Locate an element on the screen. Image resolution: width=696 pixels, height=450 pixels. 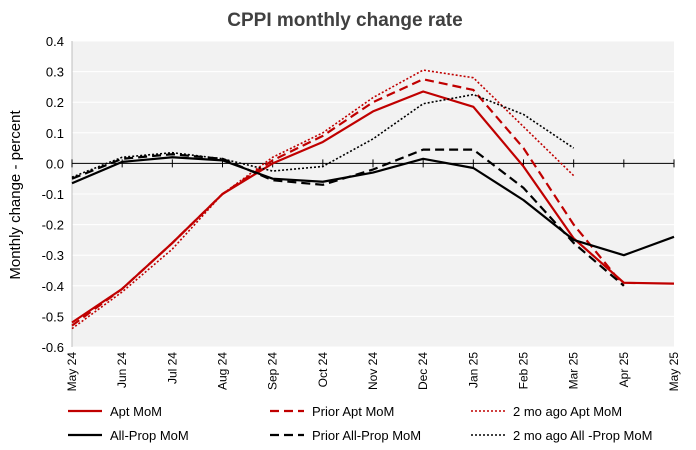
y-tick-label: -0.2 is located at coordinates (53, 225).